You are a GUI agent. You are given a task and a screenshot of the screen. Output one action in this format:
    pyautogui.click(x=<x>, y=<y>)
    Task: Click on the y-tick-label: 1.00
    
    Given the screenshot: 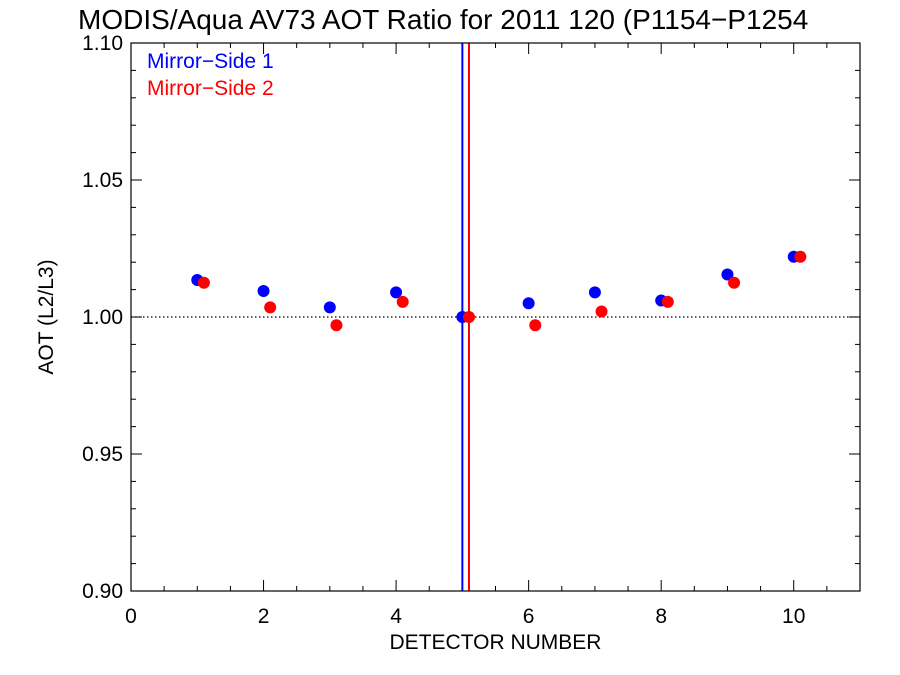 What is the action you would take?
    pyautogui.click(x=102, y=317)
    